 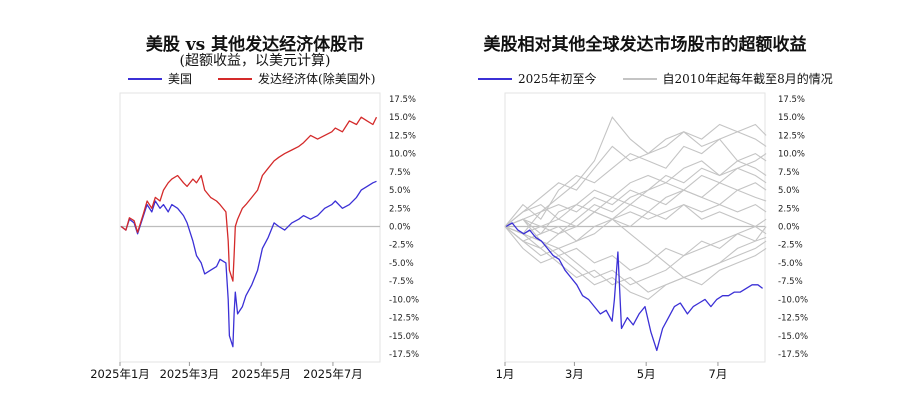 What do you see at coordinates (505, 374) in the screenshot?
I see `x-tick-label: 1月` at bounding box center [505, 374].